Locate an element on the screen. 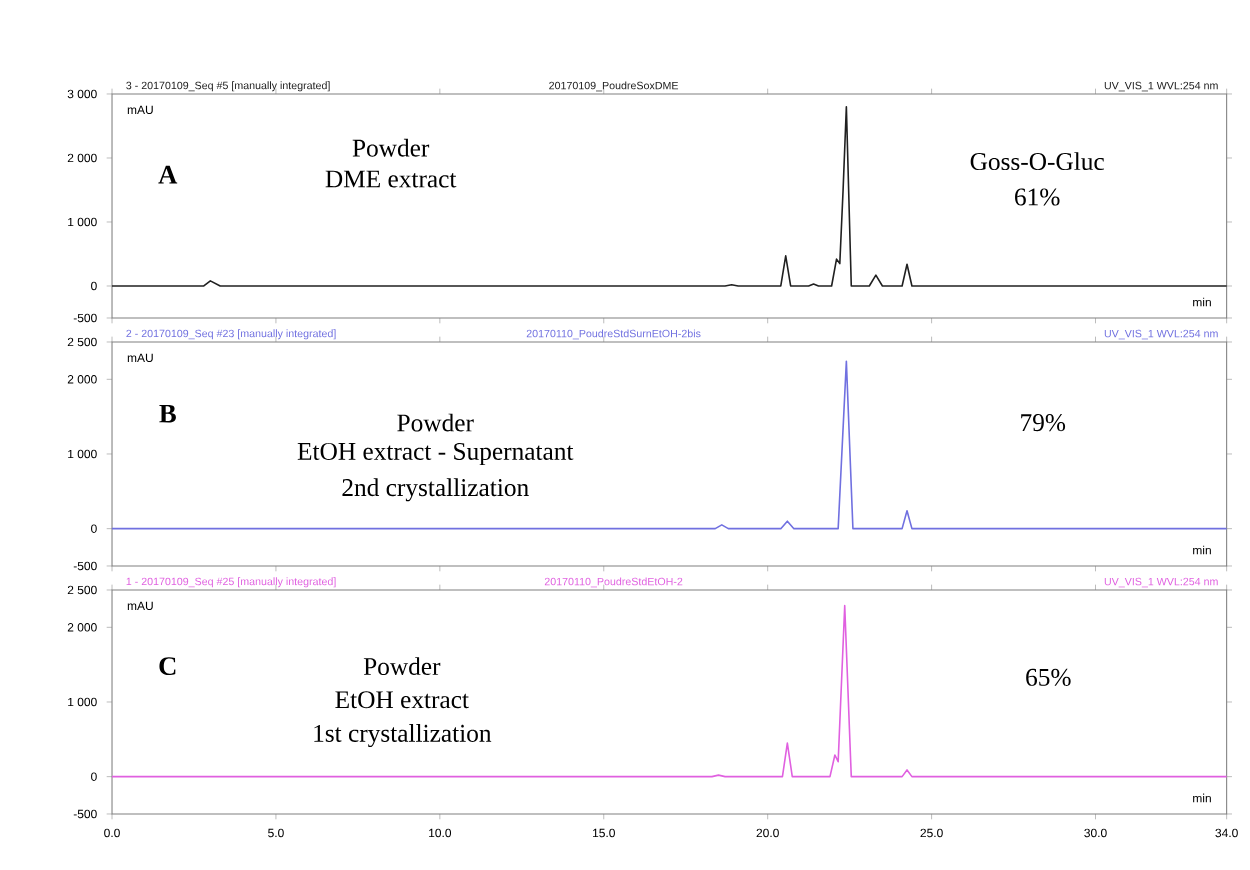 The height and width of the screenshot is (870, 1250). annotation: 79% is located at coordinates (1043, 423).